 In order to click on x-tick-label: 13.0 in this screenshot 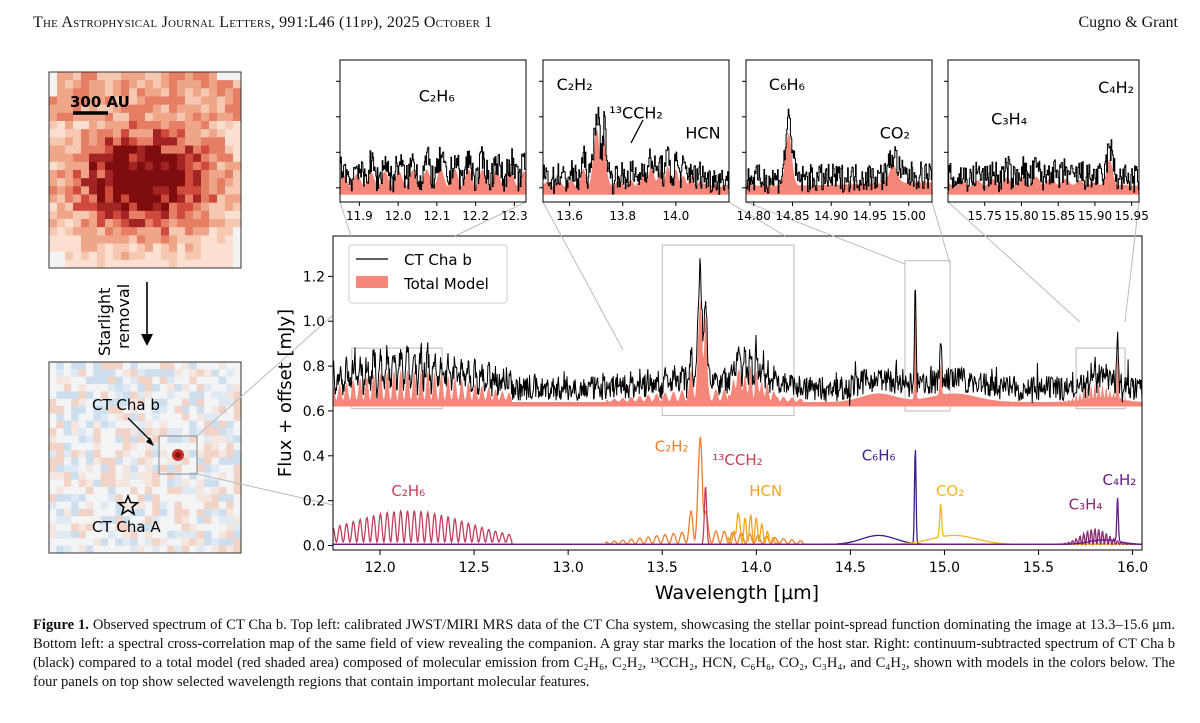, I will do `click(568, 568)`.